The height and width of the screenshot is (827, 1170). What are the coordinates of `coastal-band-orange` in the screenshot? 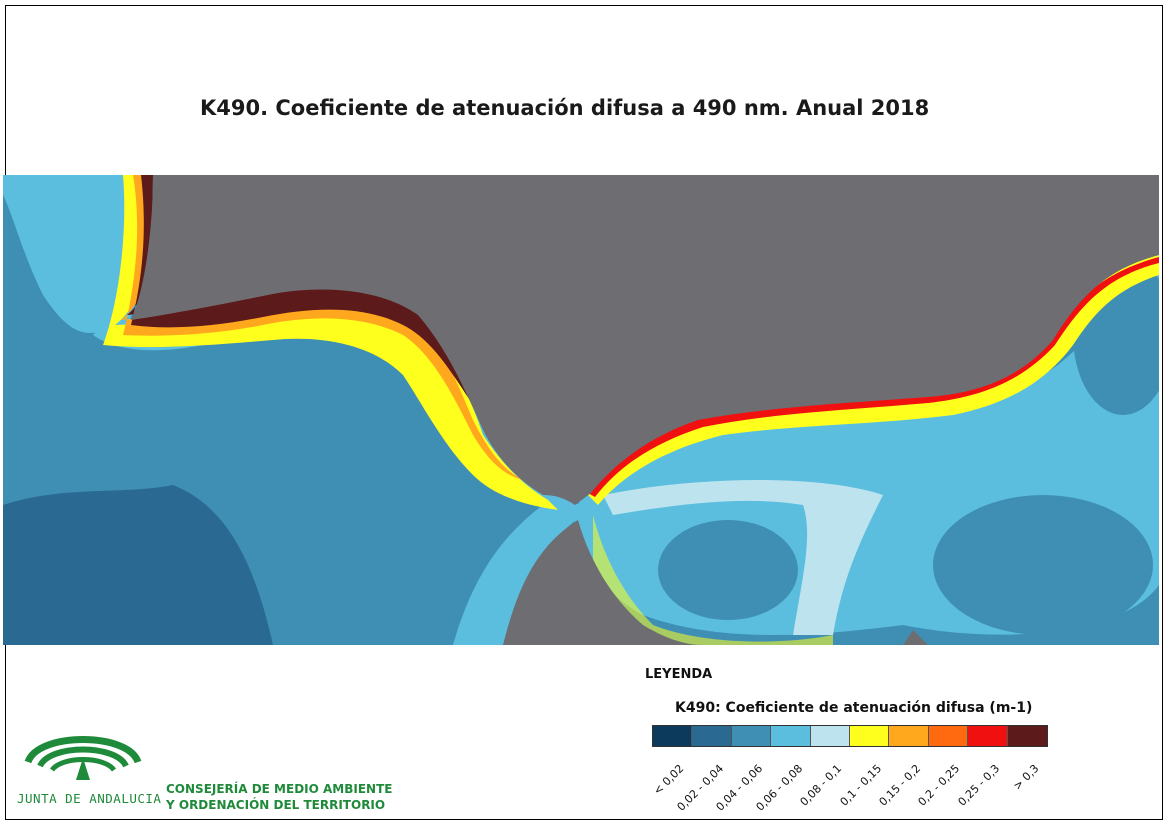 It's located at (322, 327).